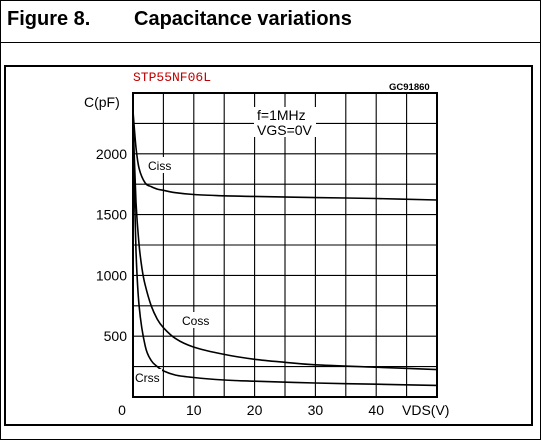 The height and width of the screenshot is (442, 543). What do you see at coordinates (281, 115) in the screenshot?
I see `condition-frequency: f=1MHz` at bounding box center [281, 115].